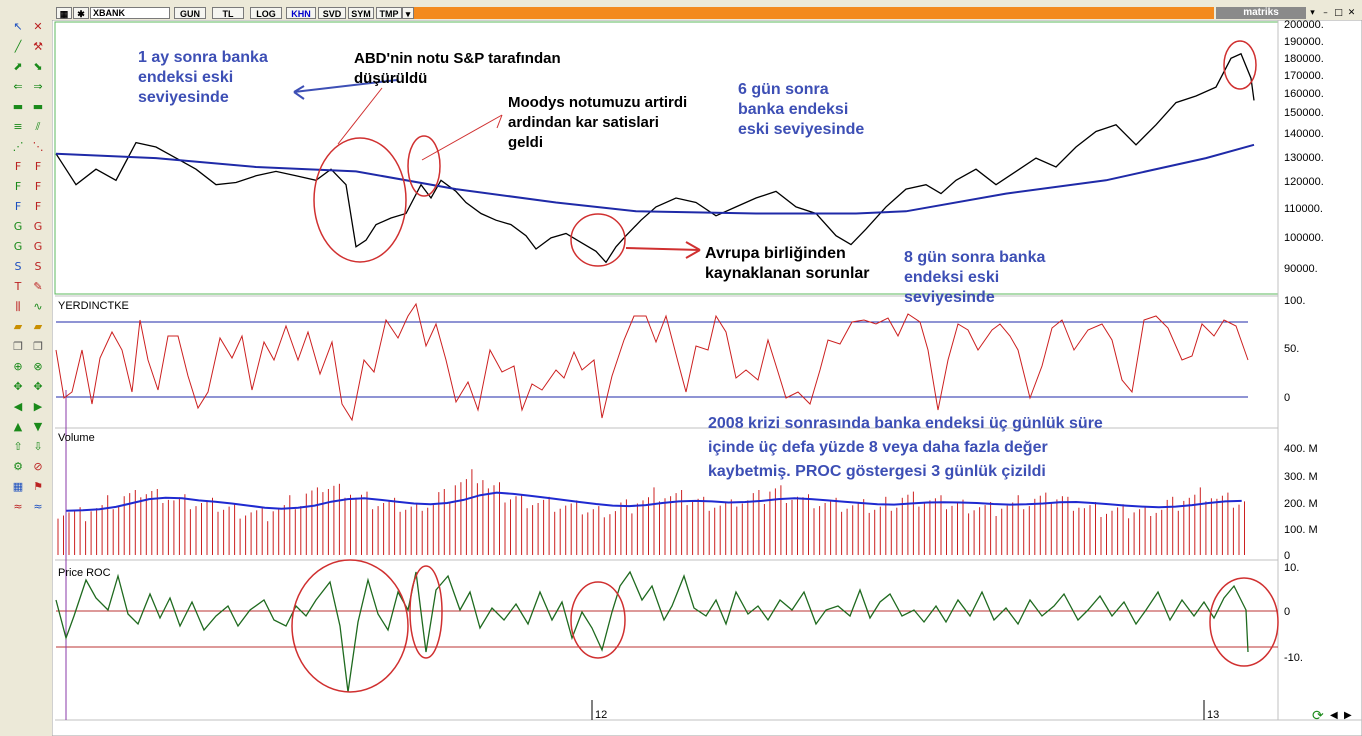 The height and width of the screenshot is (736, 1362). Describe the element at coordinates (1304, 25) in the screenshot. I see `price-tick: 200000.` at that location.